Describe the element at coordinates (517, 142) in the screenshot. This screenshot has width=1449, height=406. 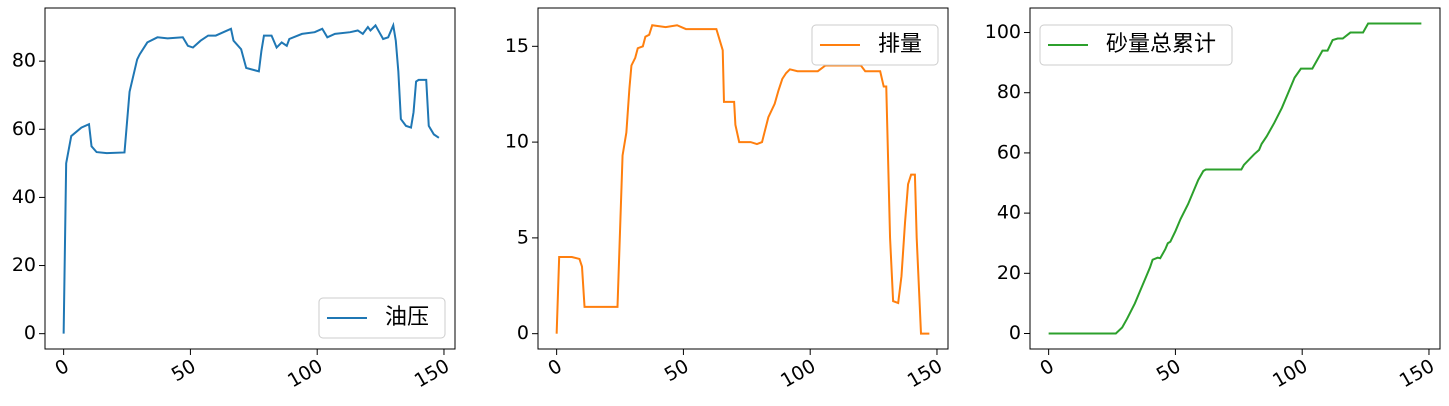
I see `y-tick-label: 10` at that location.